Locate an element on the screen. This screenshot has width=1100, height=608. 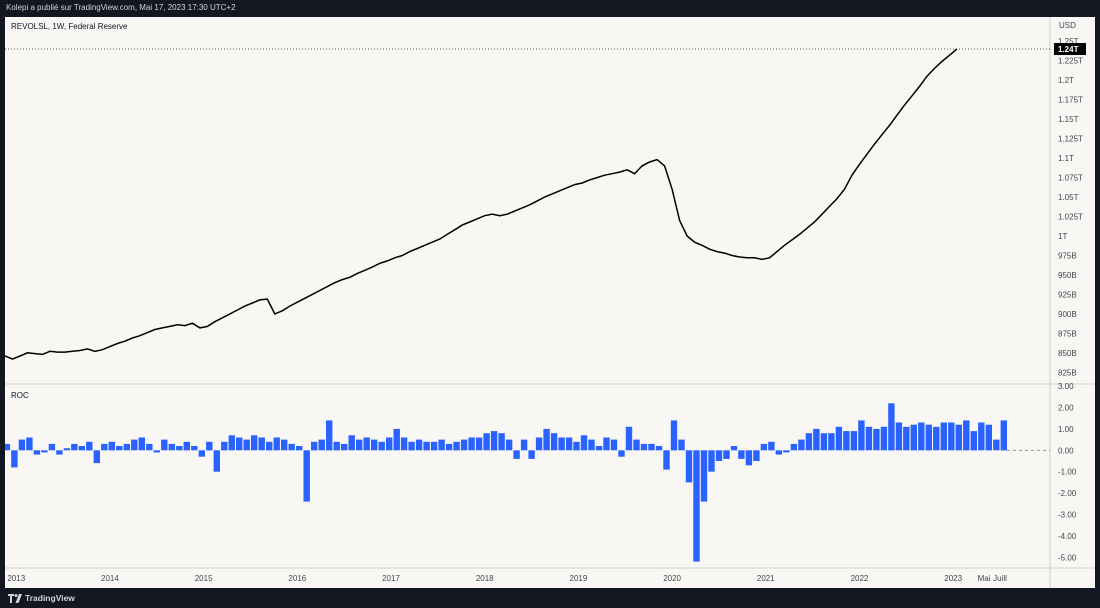
time-tick-label: 2018 is located at coordinates (485, 578).